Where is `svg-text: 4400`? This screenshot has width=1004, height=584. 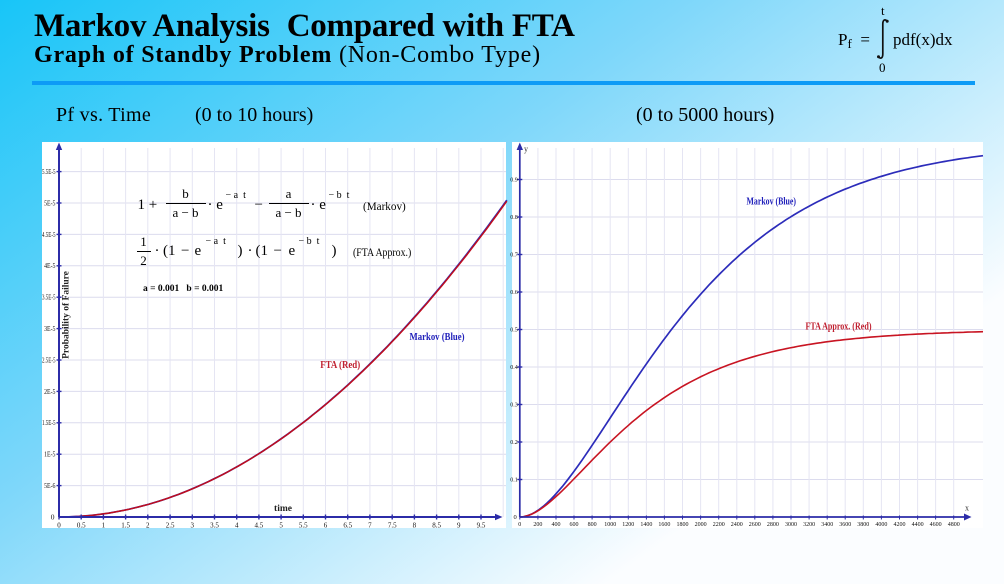 svg-text: 4400 is located at coordinates (918, 525).